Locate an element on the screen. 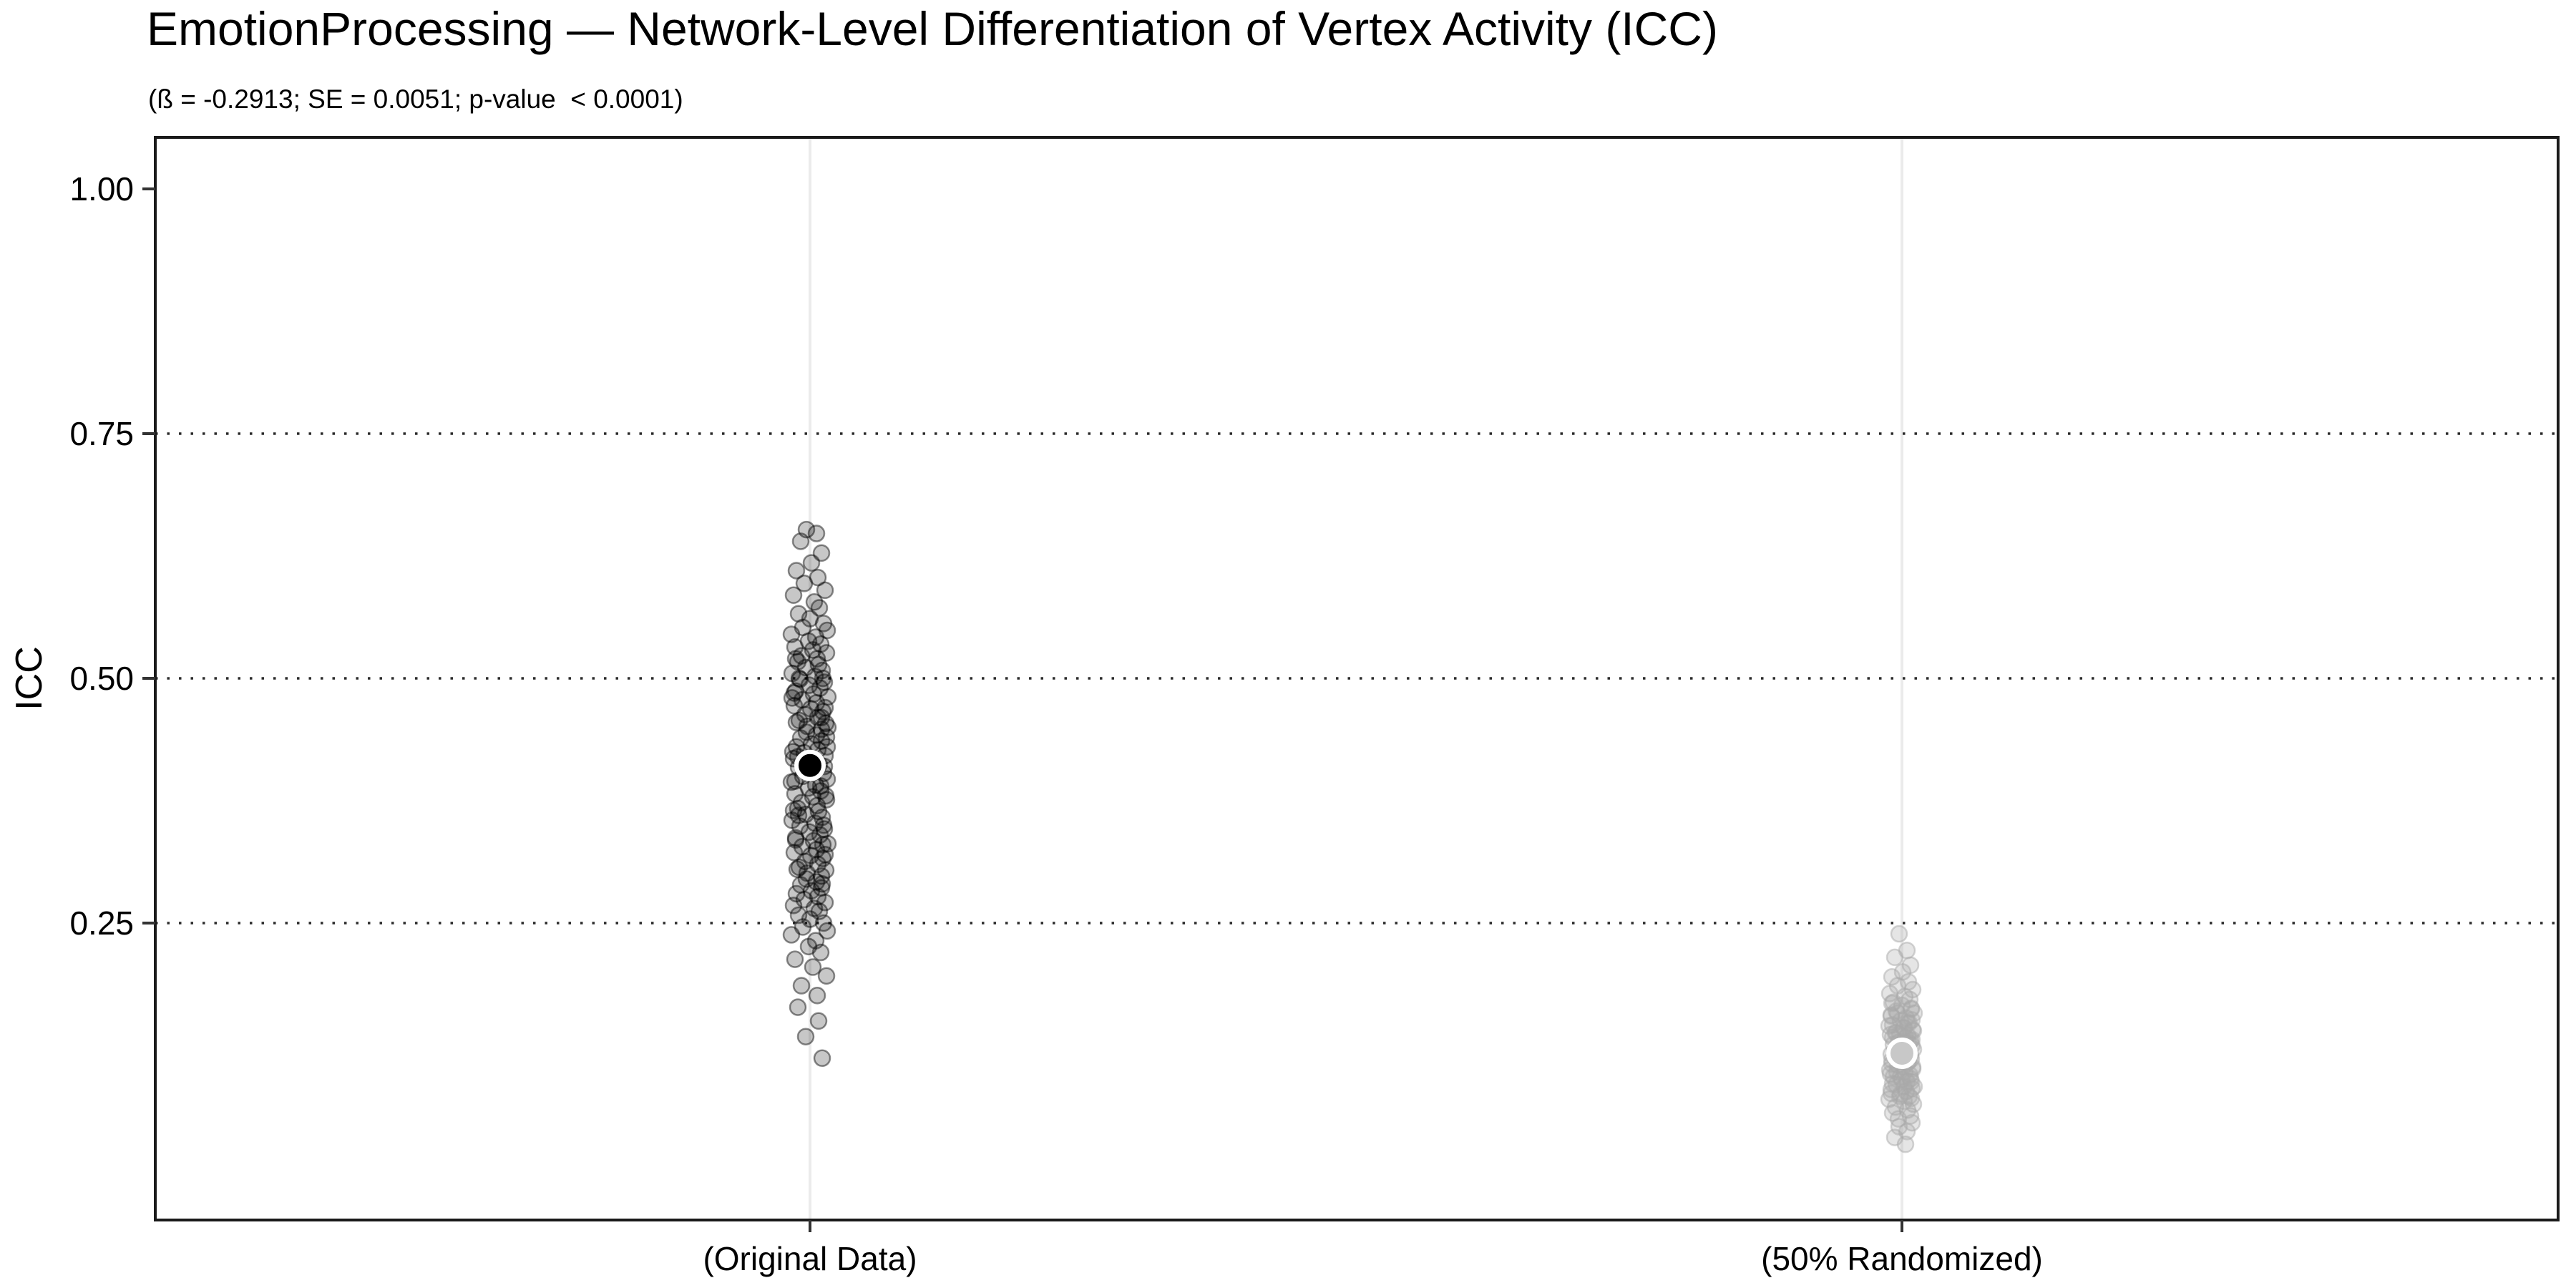 This screenshot has width=2576, height=1288. y-tick-labels: 1.00 0.75 0.50 0.25 is located at coordinates (101, 556).